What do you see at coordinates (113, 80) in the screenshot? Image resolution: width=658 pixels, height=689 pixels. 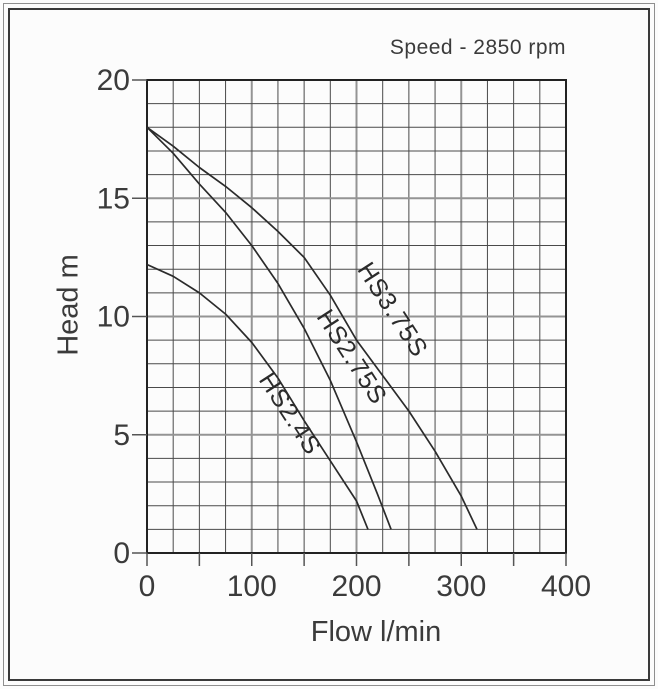 I see `y-tick-label: 20` at bounding box center [113, 80].